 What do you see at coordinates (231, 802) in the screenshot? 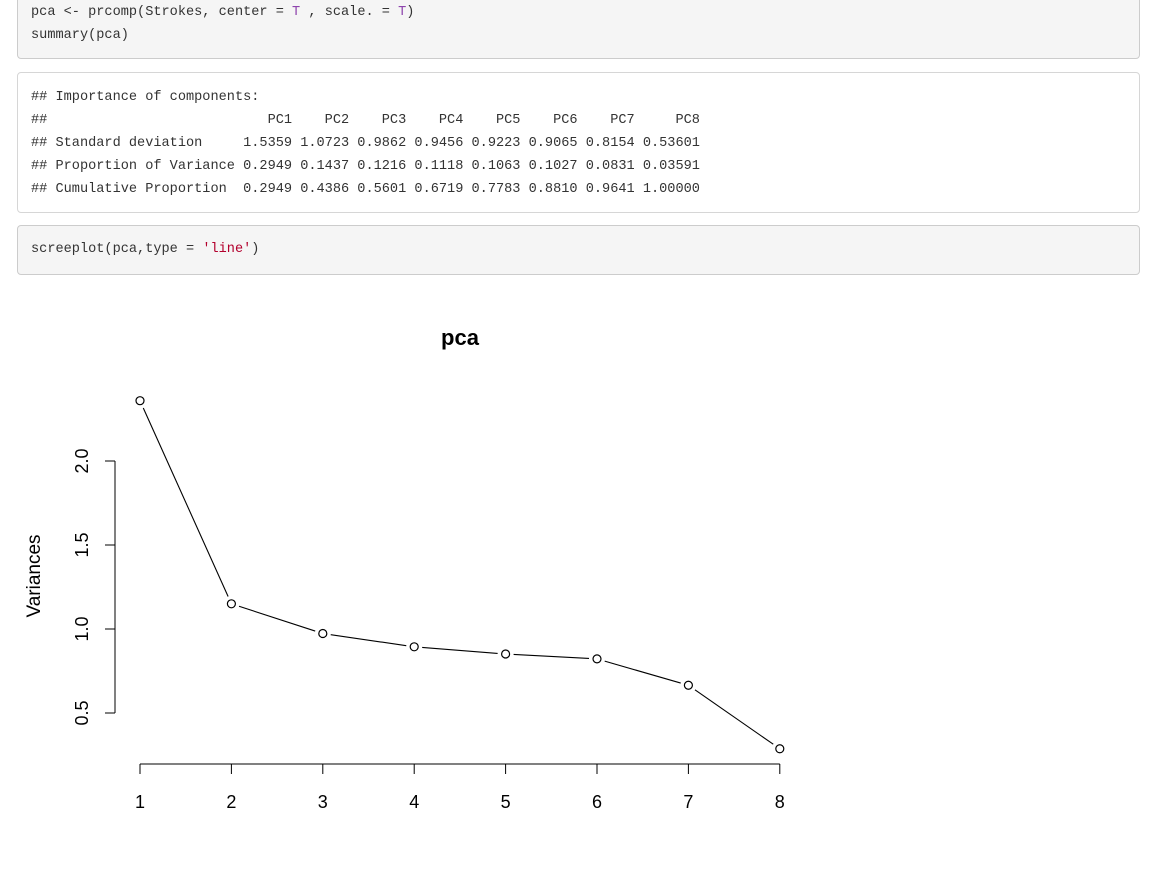
I see `x-tick-label: 2` at bounding box center [231, 802].